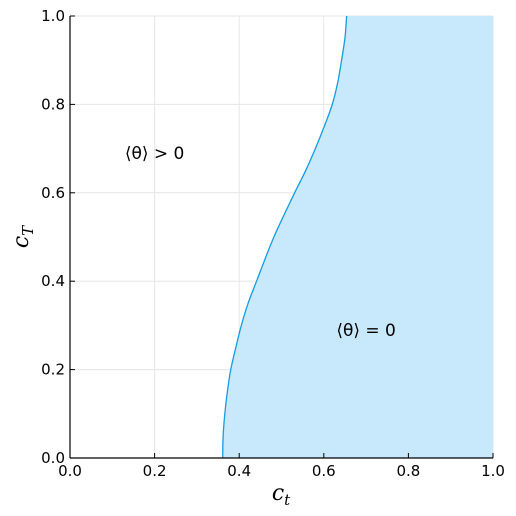 Image resolution: width=516 pixels, height=516 pixels. Describe the element at coordinates (58, 237) in the screenshot. I see `y-ticks: 0.0 0.2 0.4 0.6 0.8 1.0` at that location.